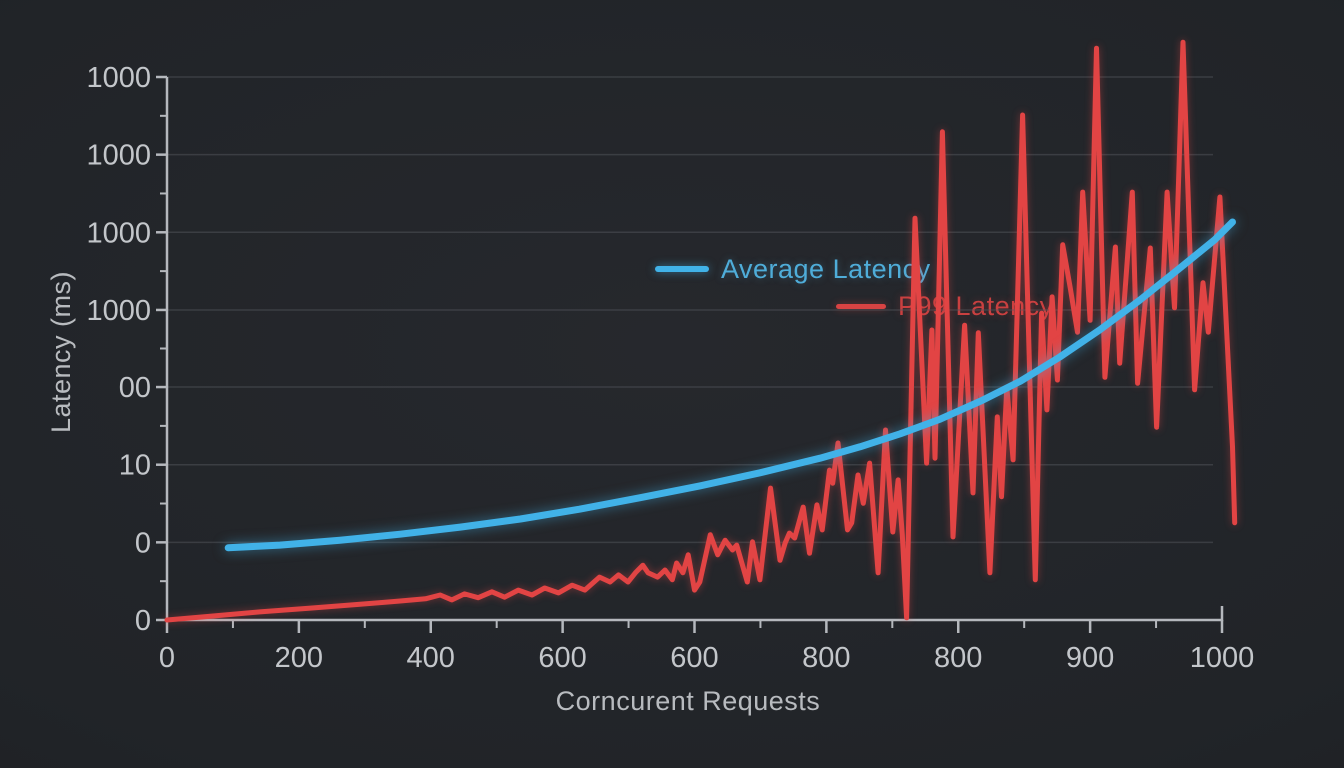 The width and height of the screenshot is (1344, 768). What do you see at coordinates (958, 658) in the screenshot?
I see `x-tick-label-6: 800` at bounding box center [958, 658].